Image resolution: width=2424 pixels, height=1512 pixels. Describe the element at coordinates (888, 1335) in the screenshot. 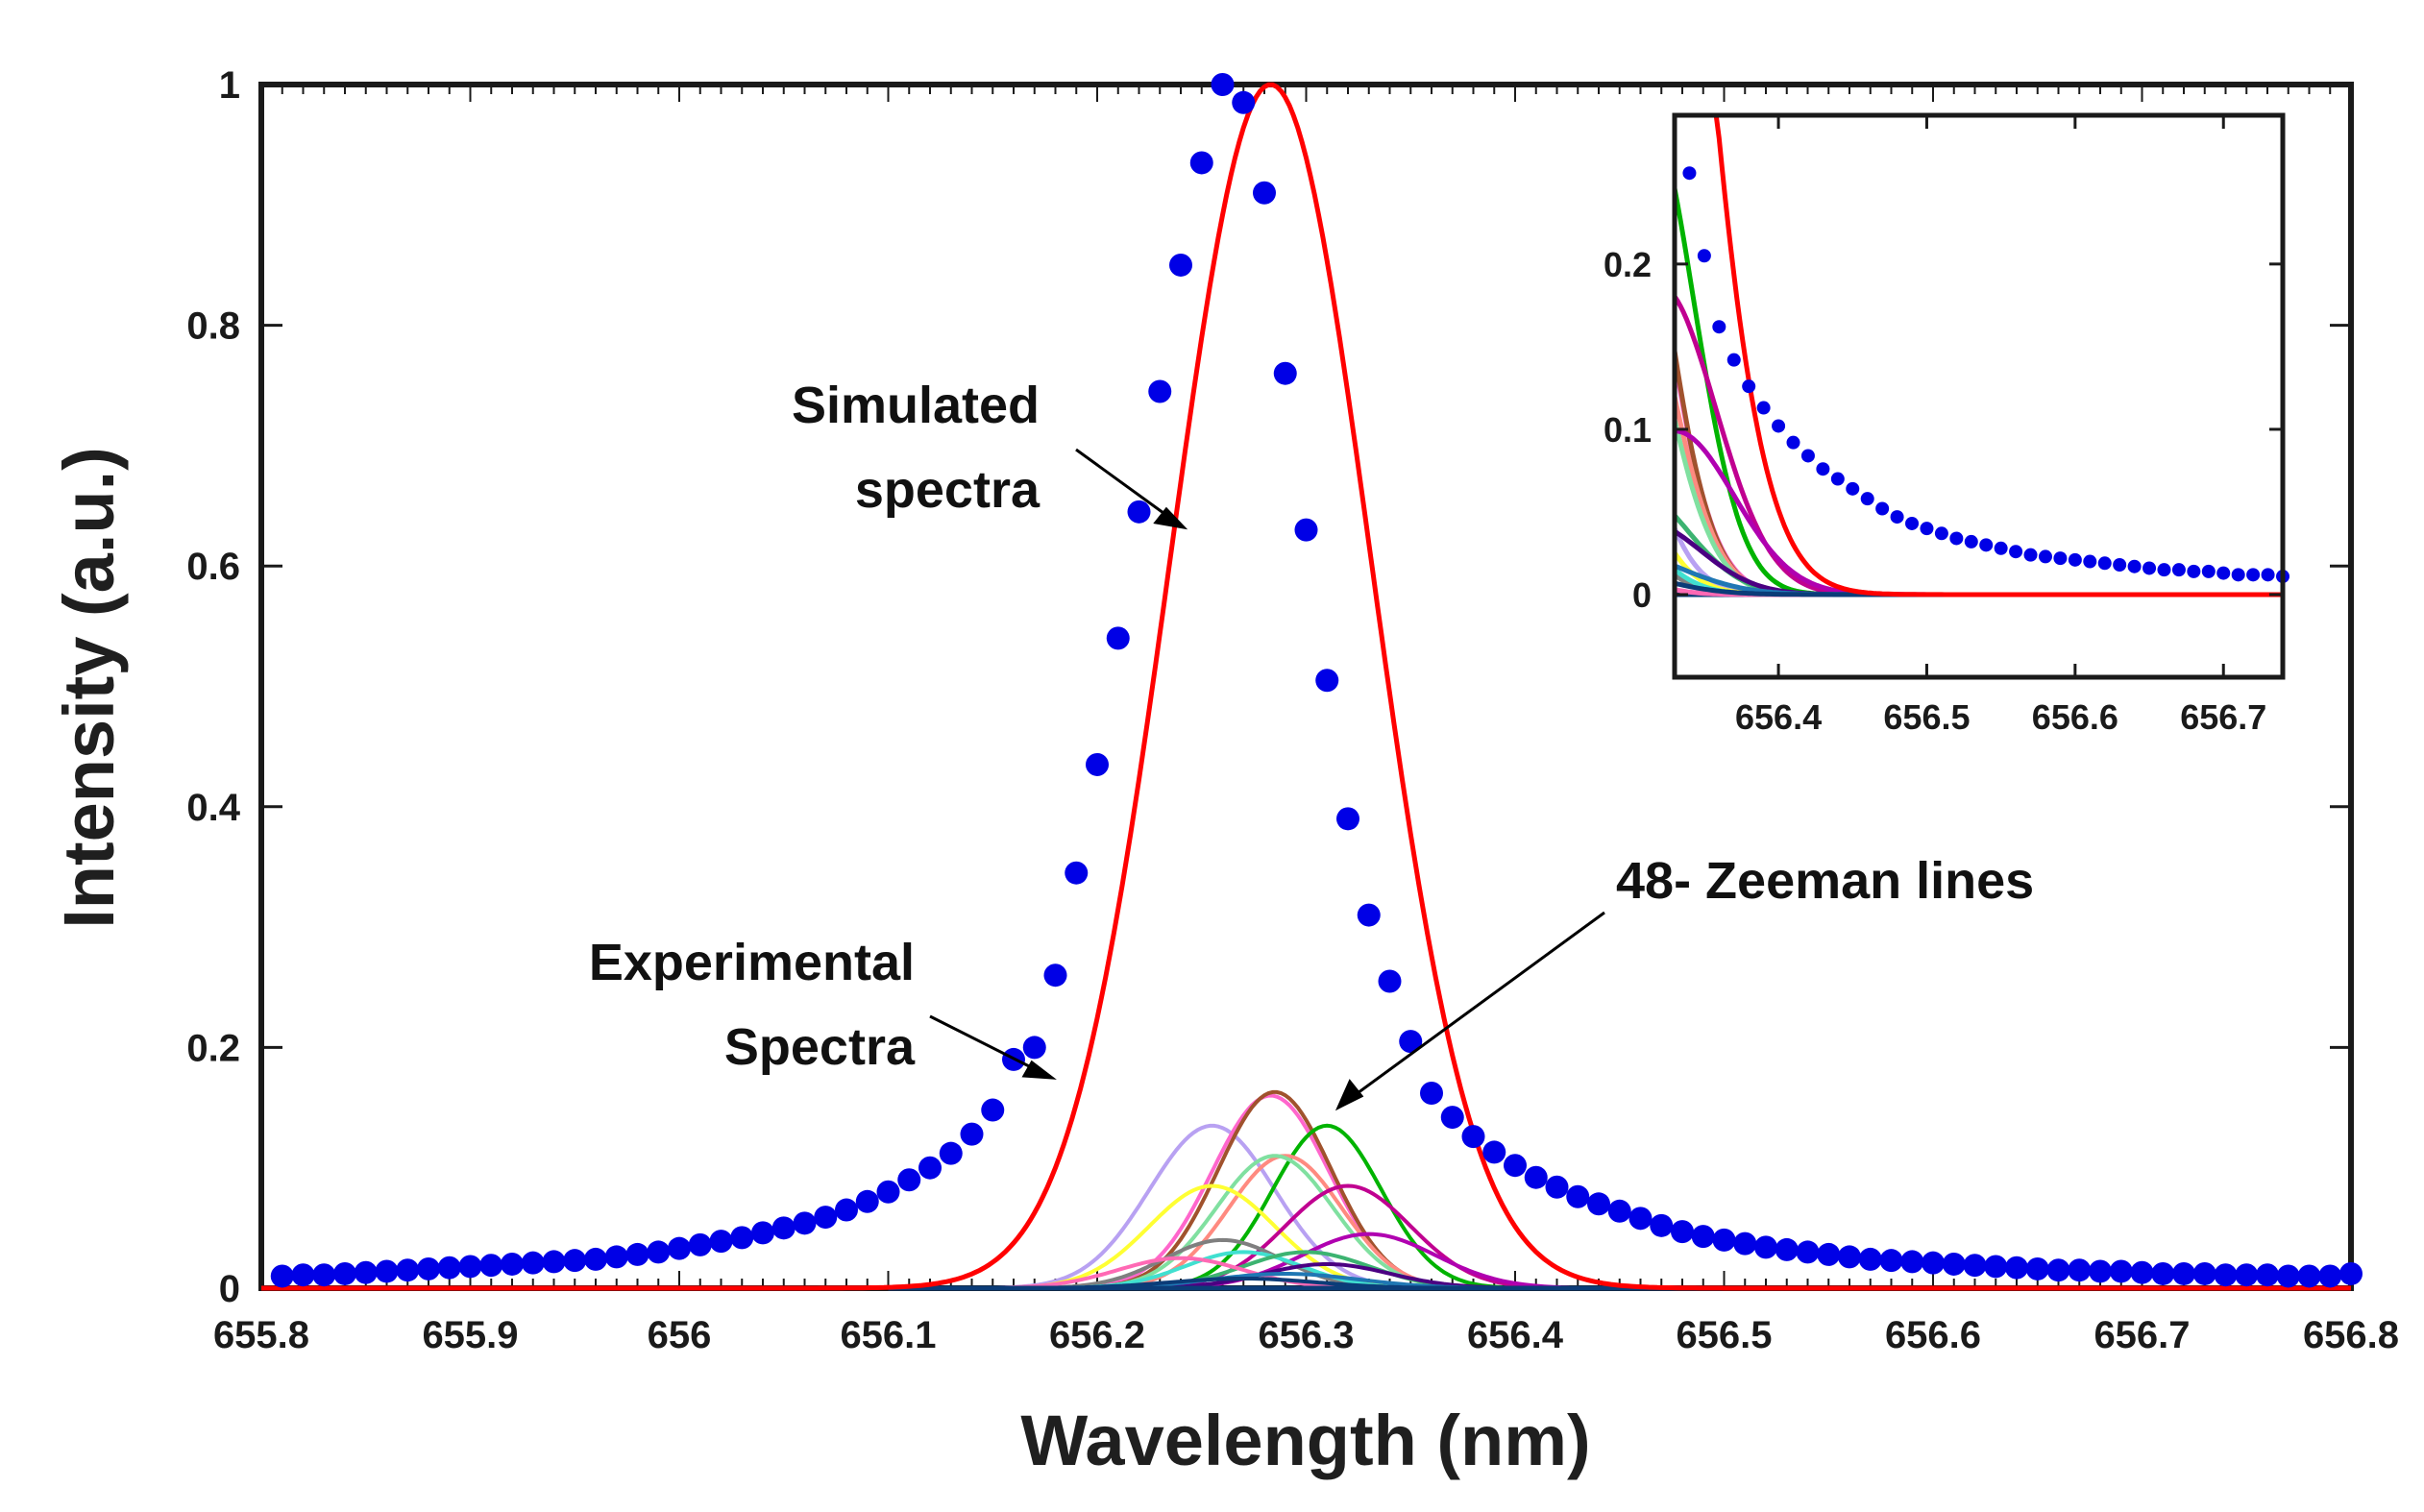

I see `x-tick-label: 656.1` at that location.